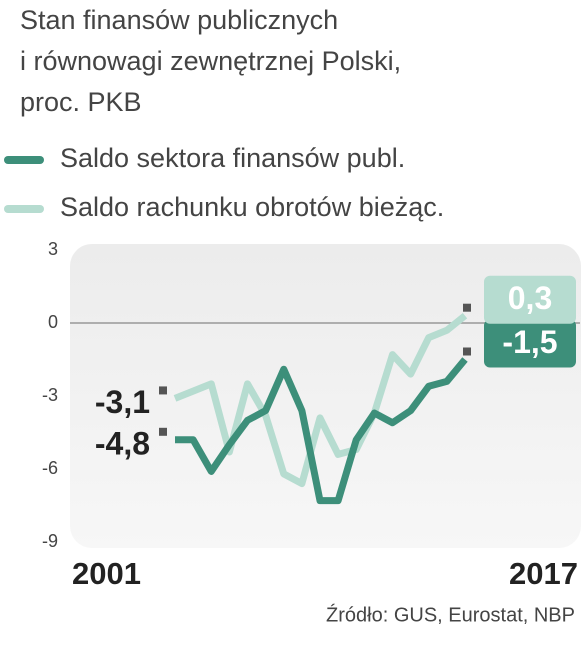 The width and height of the screenshot is (581, 645). What do you see at coordinates (50, 541) in the screenshot?
I see `y-tick-label: -9` at bounding box center [50, 541].